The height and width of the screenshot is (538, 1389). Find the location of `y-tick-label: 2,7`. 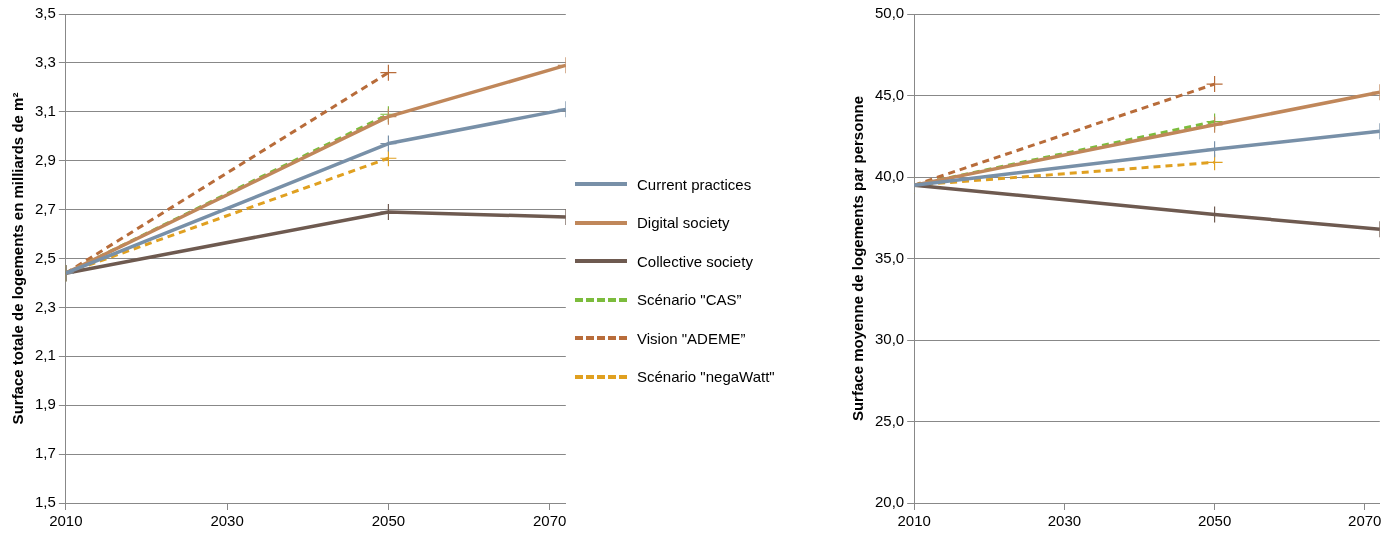

y-tick-label: 2,7 is located at coordinates (45, 208).